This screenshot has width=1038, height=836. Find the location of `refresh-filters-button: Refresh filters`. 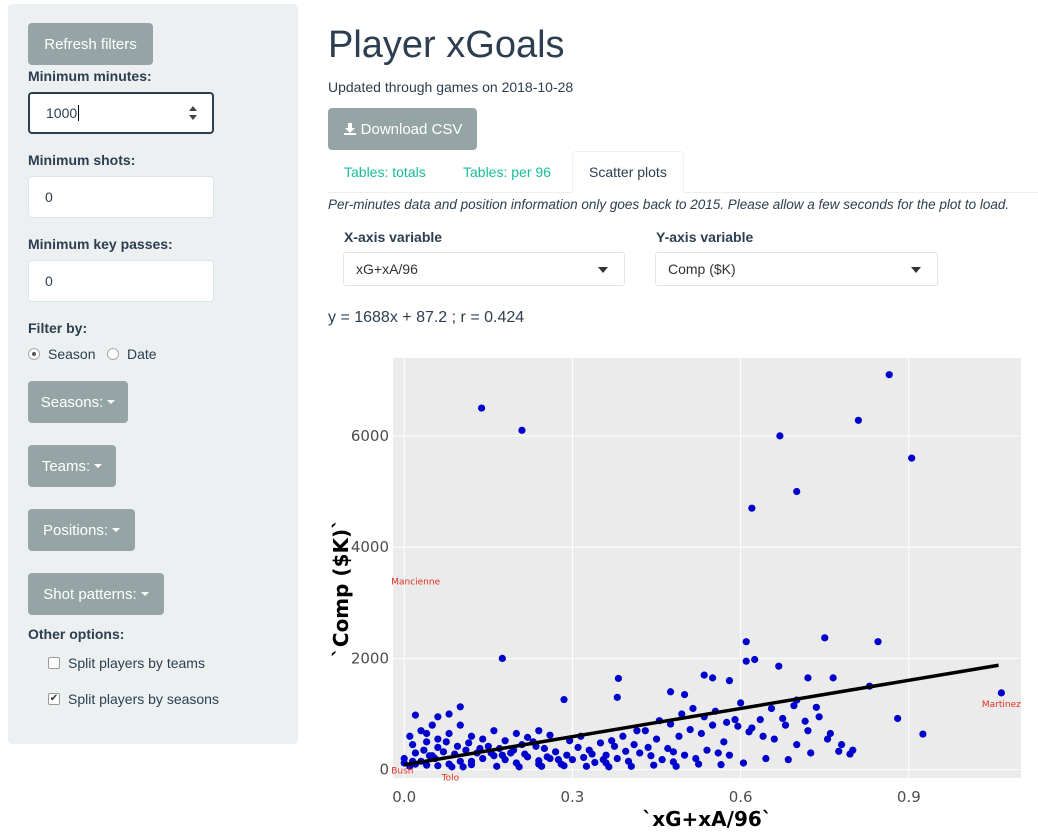

refresh-filters-button: Refresh filters is located at coordinates (90, 44).